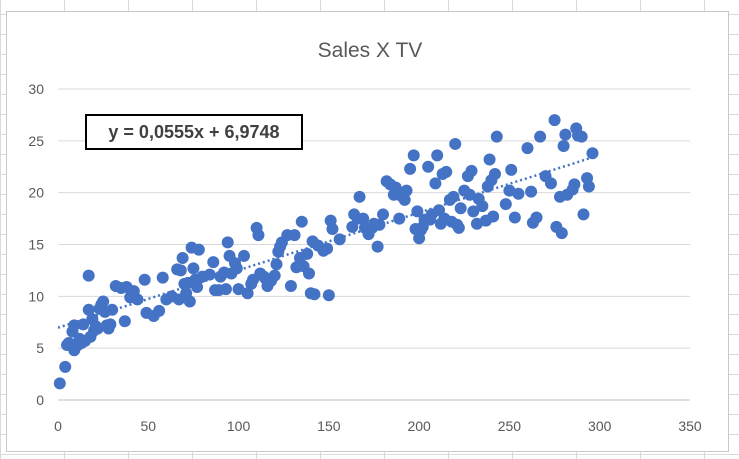  What do you see at coordinates (510, 426) in the screenshot?
I see `x-tick-label: 250` at bounding box center [510, 426].